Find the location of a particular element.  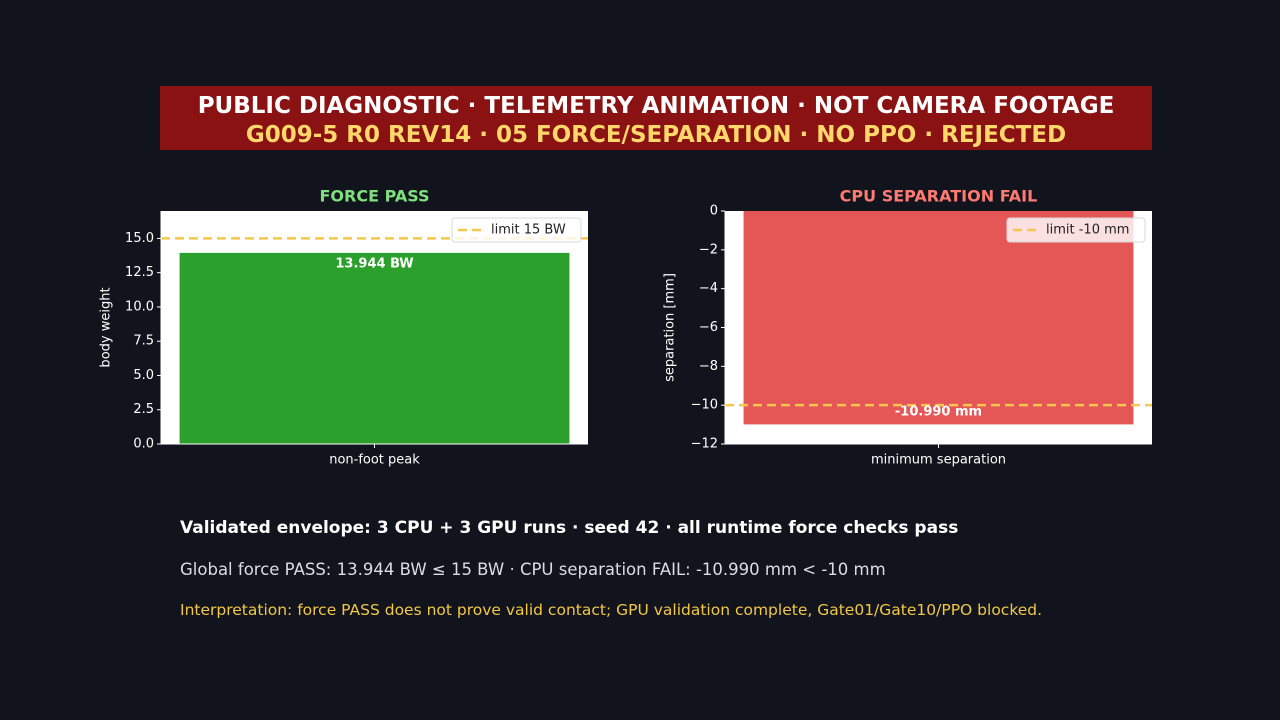

y-tick-label: 0.0 is located at coordinates (143, 444).